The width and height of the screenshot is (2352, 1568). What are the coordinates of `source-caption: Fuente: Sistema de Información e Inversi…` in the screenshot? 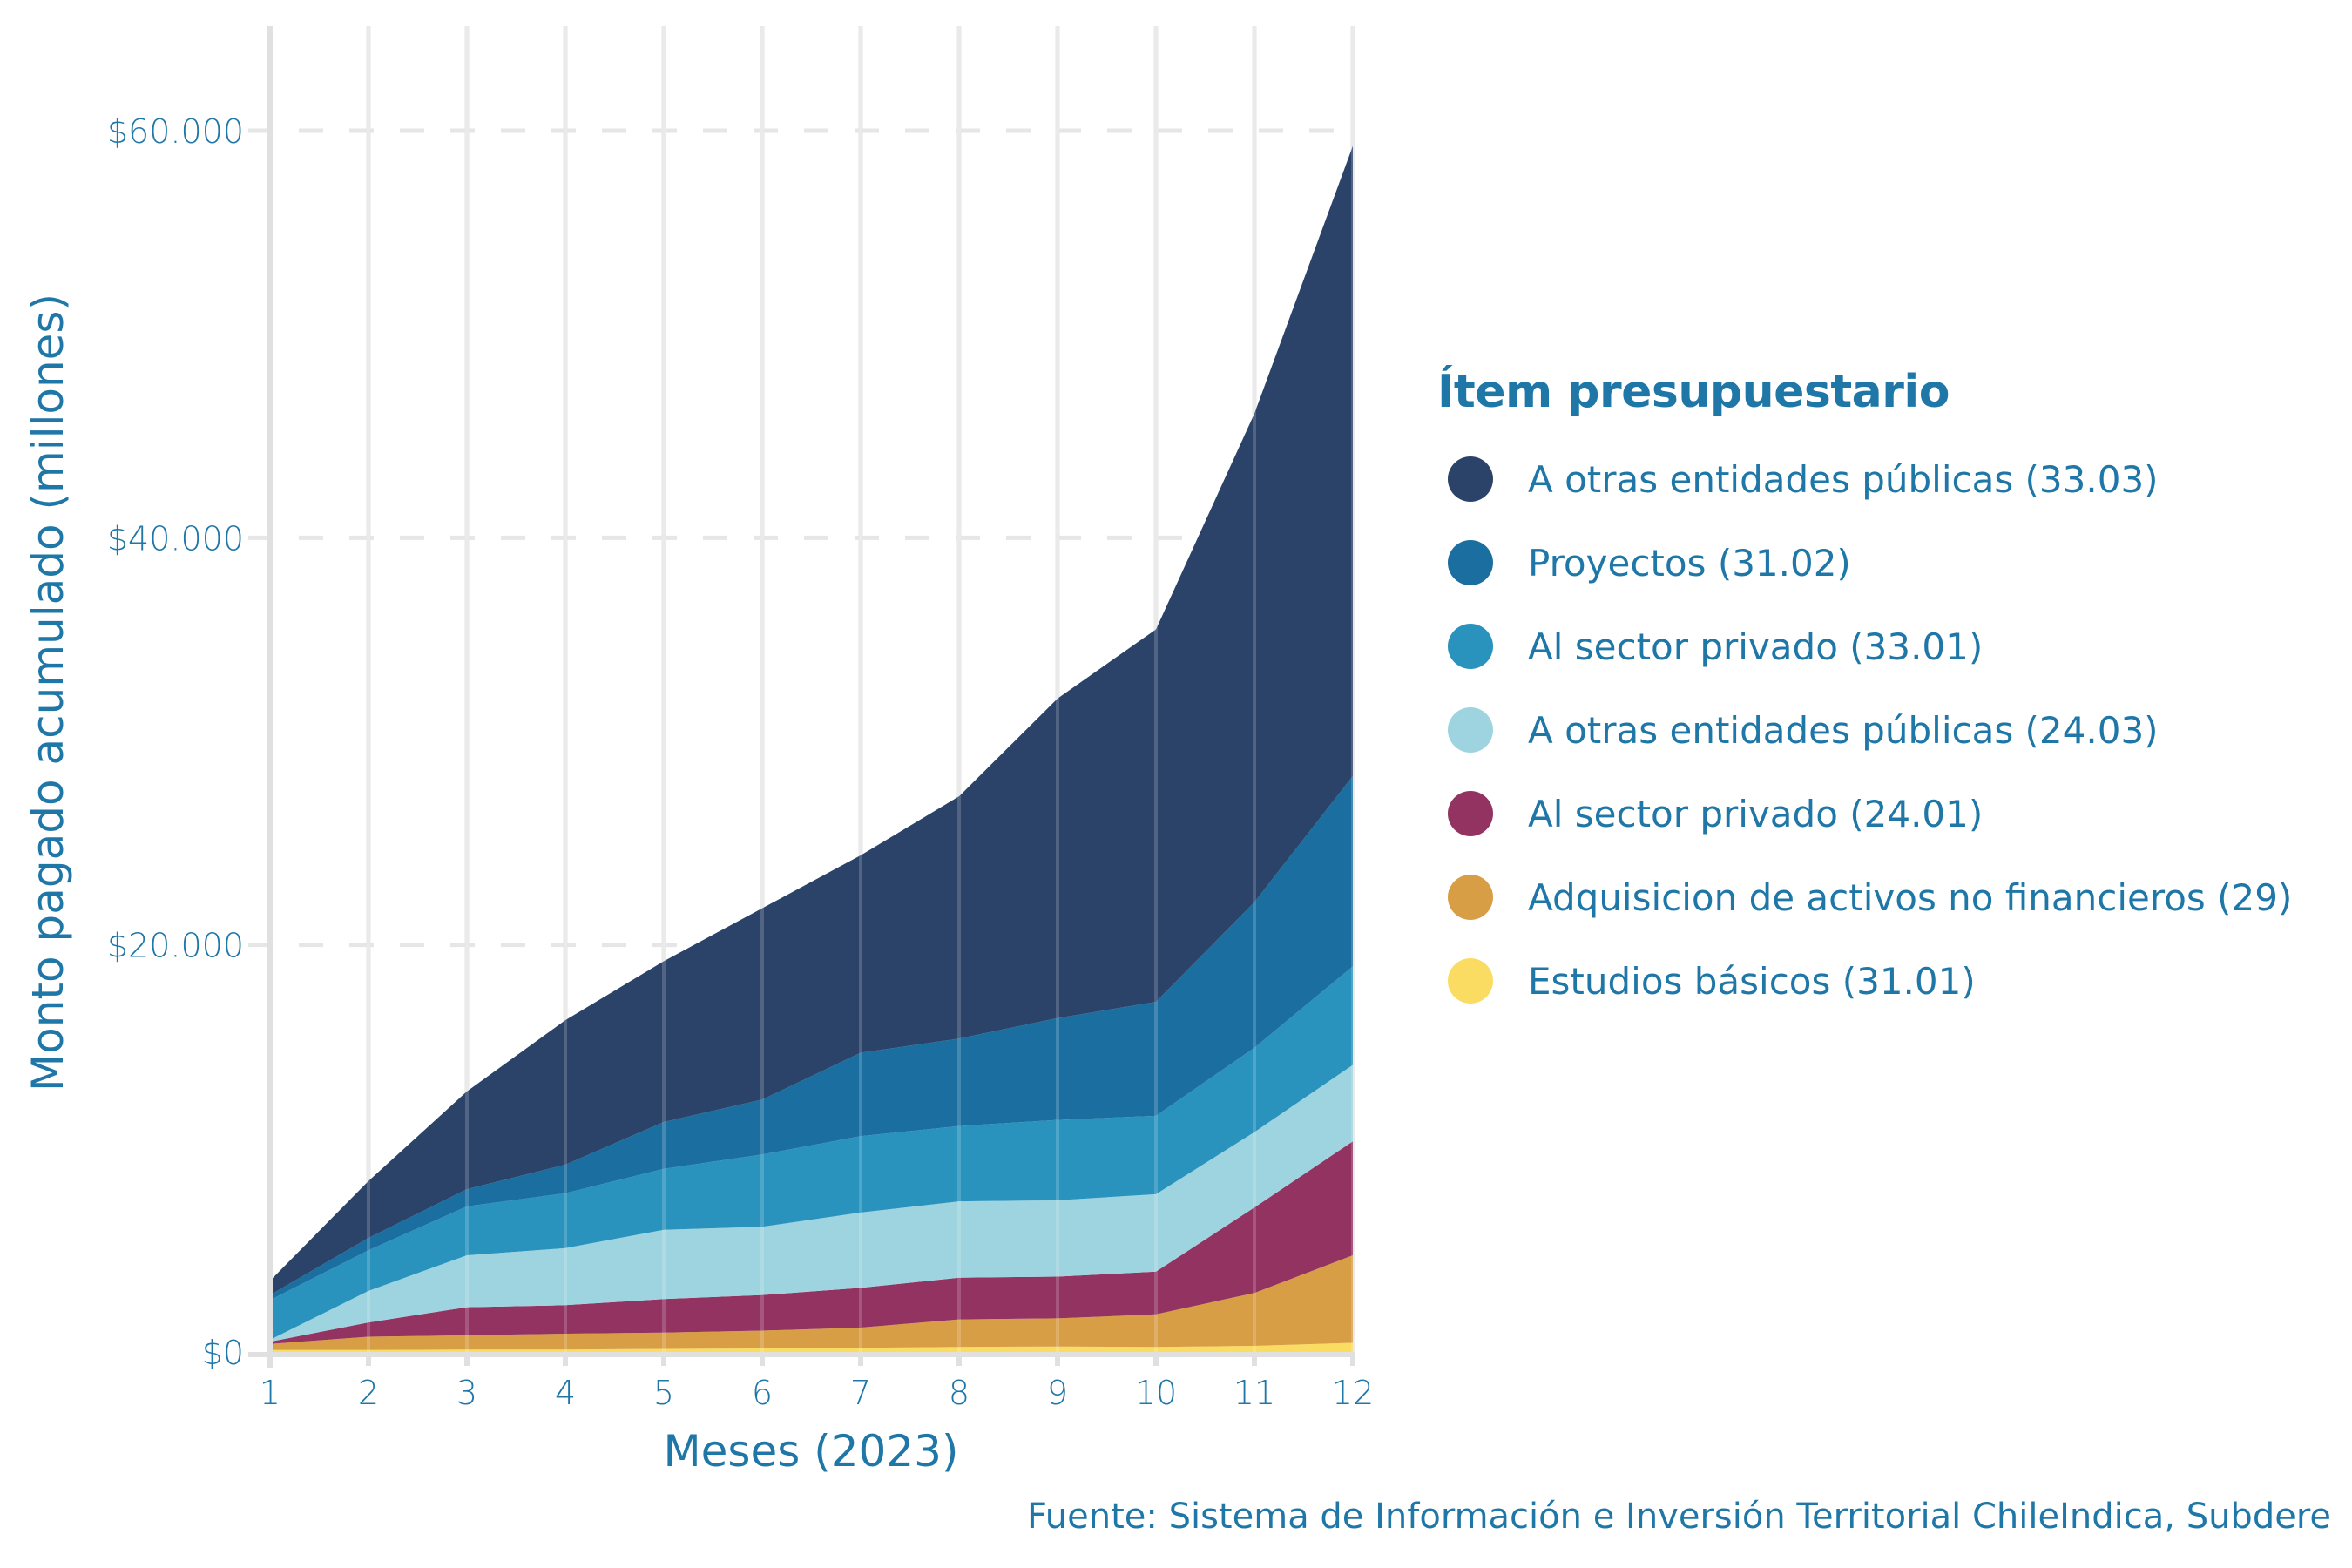 It's located at (1678, 1517).